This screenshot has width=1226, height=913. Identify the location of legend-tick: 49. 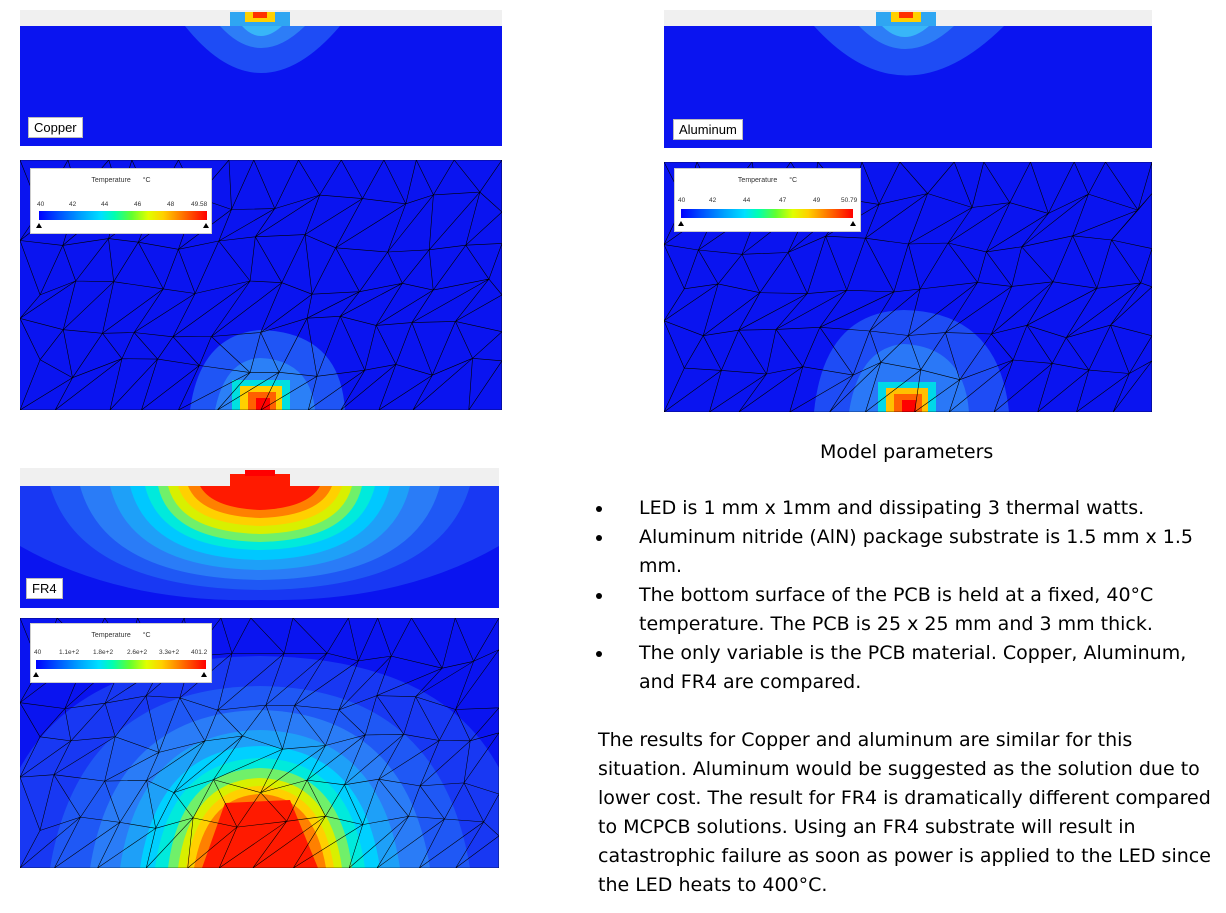
(817, 200).